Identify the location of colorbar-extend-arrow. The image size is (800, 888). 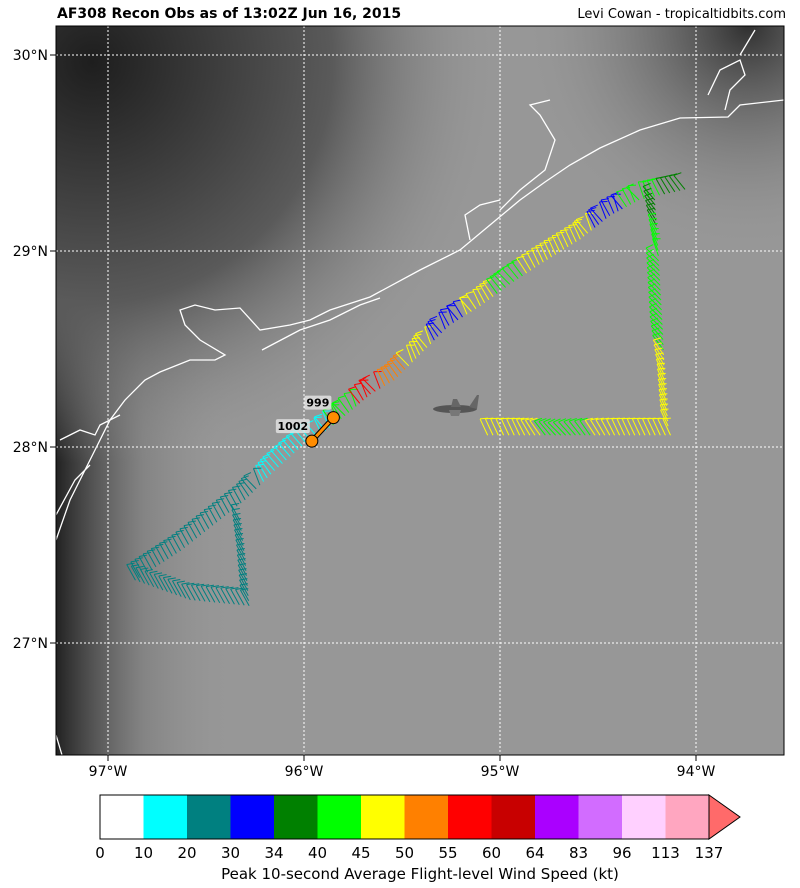
(724, 817).